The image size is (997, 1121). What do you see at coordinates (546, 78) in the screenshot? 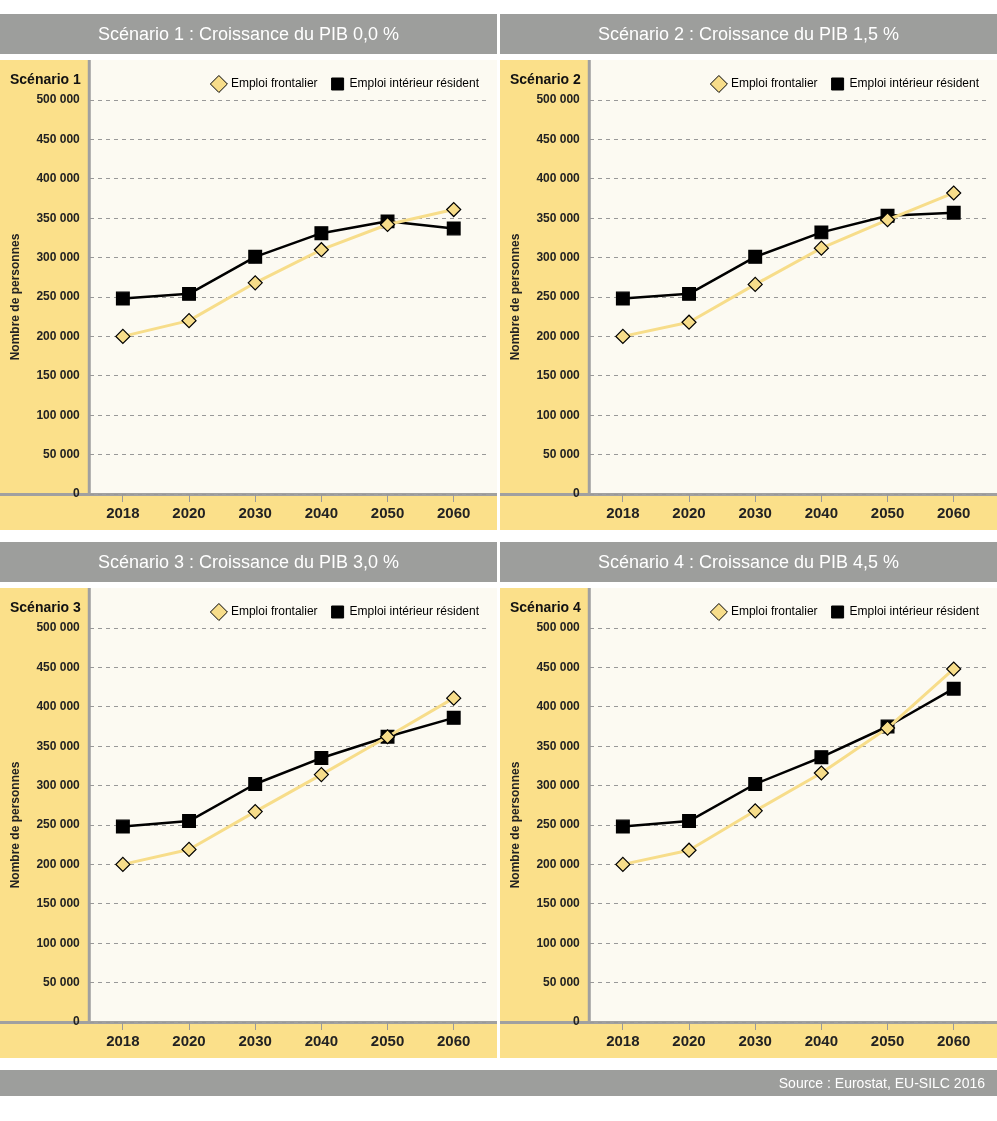
I see `chart-subtitle: Scénario 2` at bounding box center [546, 78].